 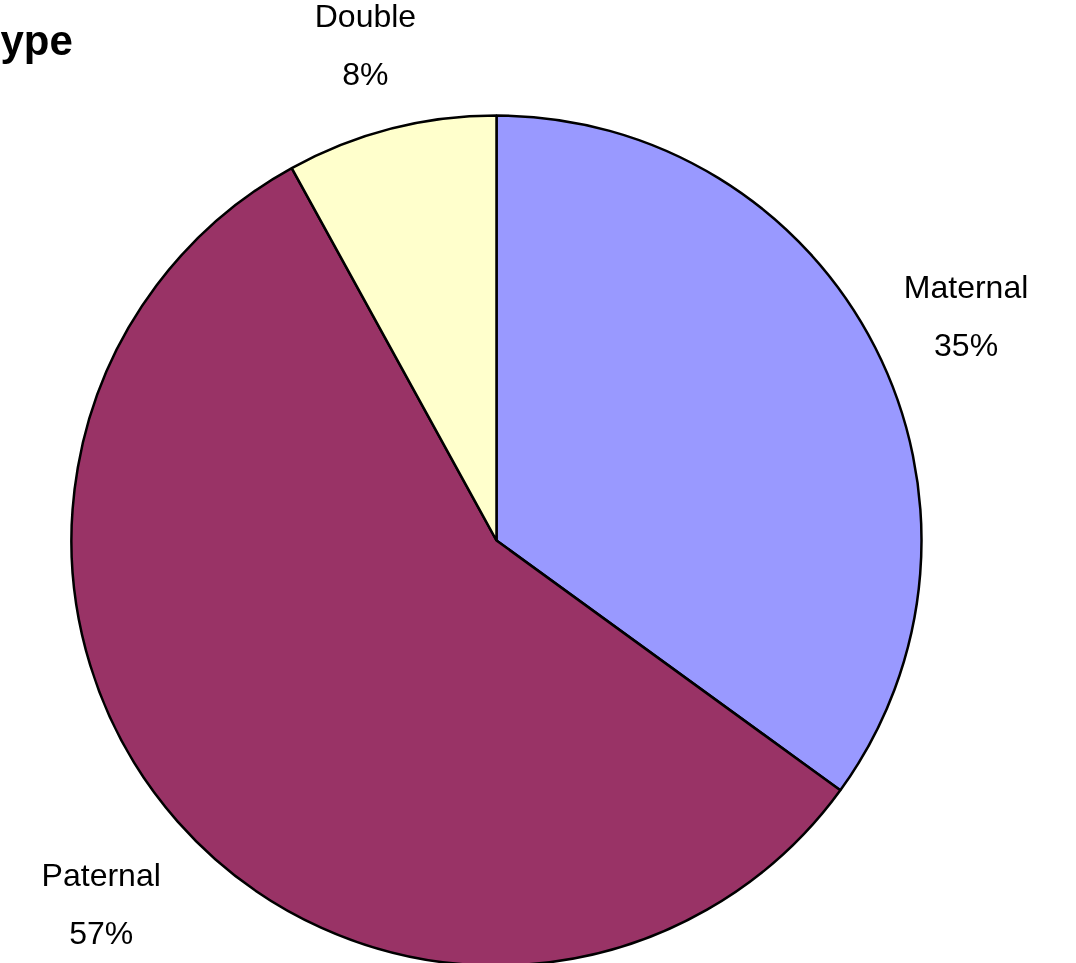 What do you see at coordinates (36, 40) in the screenshot?
I see `chart-title: ype` at bounding box center [36, 40].